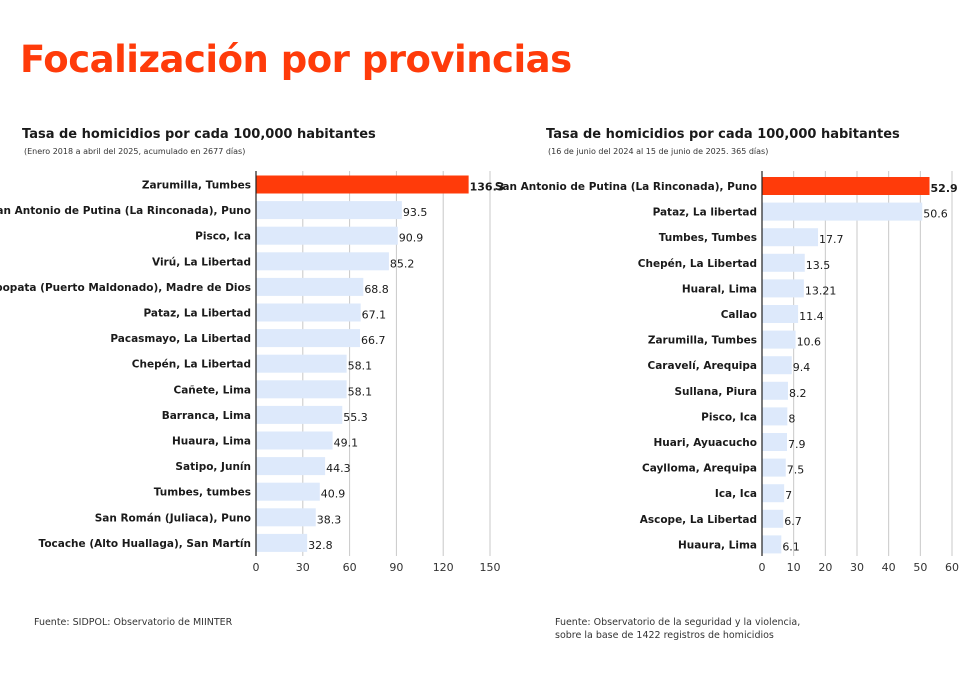 The height and width of the screenshot is (693, 980). What do you see at coordinates (213, 390) in the screenshot?
I see `left-category-label: Cañete, Lima` at bounding box center [213, 390].